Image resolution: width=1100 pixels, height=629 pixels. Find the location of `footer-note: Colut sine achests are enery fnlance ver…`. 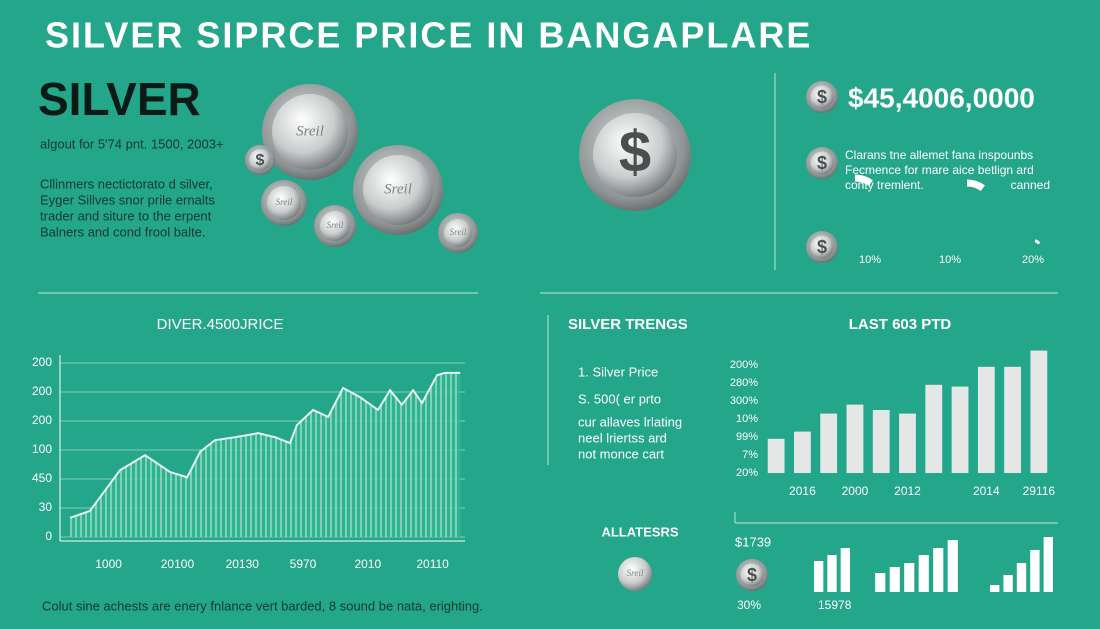

footer-note: Colut sine achests are enery fnlance ver… is located at coordinates (262, 605).